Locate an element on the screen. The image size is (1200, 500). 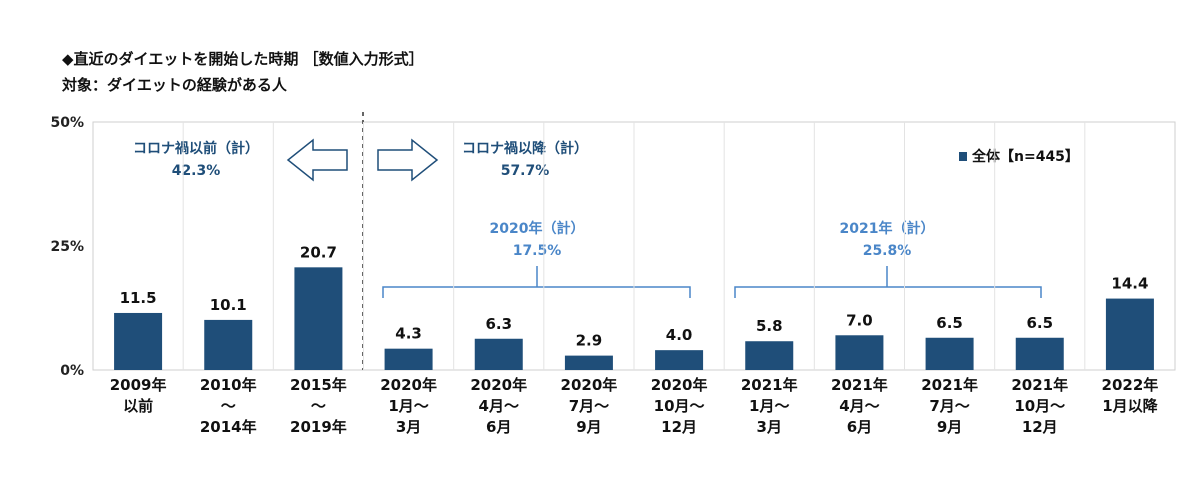
year-2020-label: 2020年（計） is located at coordinates (537, 228).